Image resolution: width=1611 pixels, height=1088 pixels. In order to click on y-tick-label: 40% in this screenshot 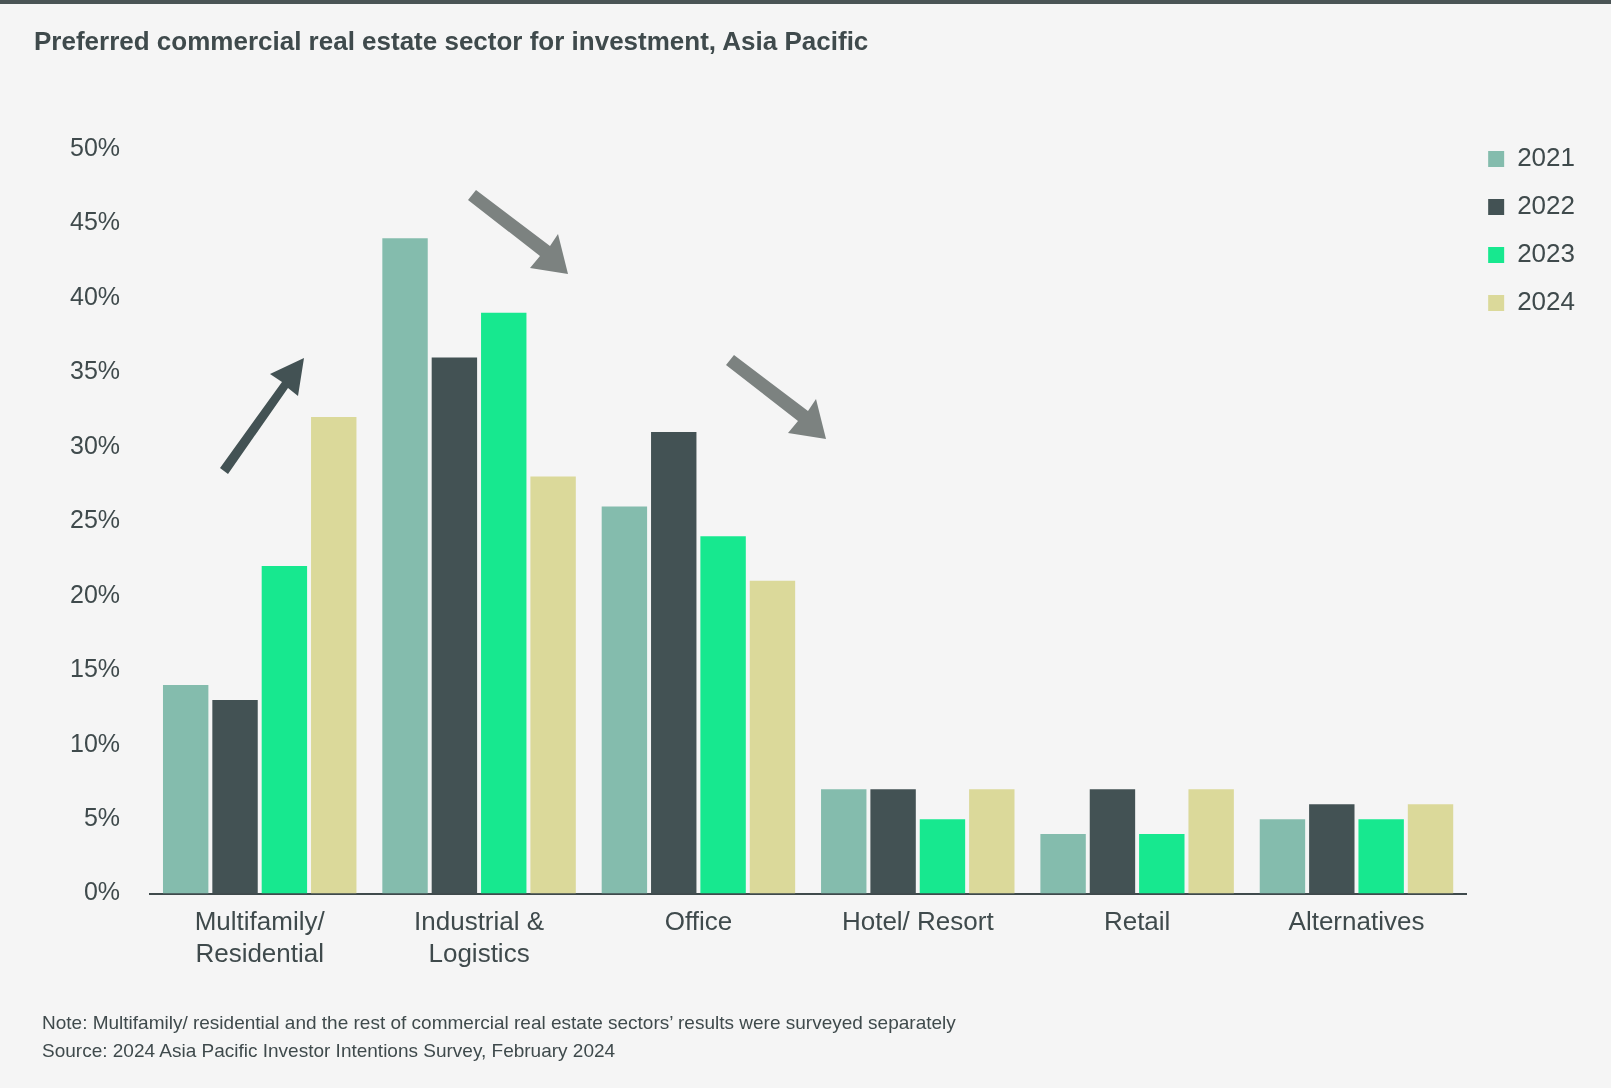, I will do `click(95, 295)`.